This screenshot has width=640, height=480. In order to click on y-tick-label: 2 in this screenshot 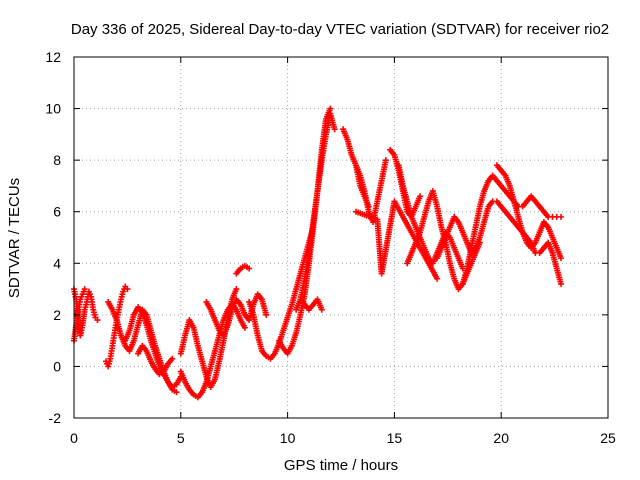, I will do `click(57, 315)`.